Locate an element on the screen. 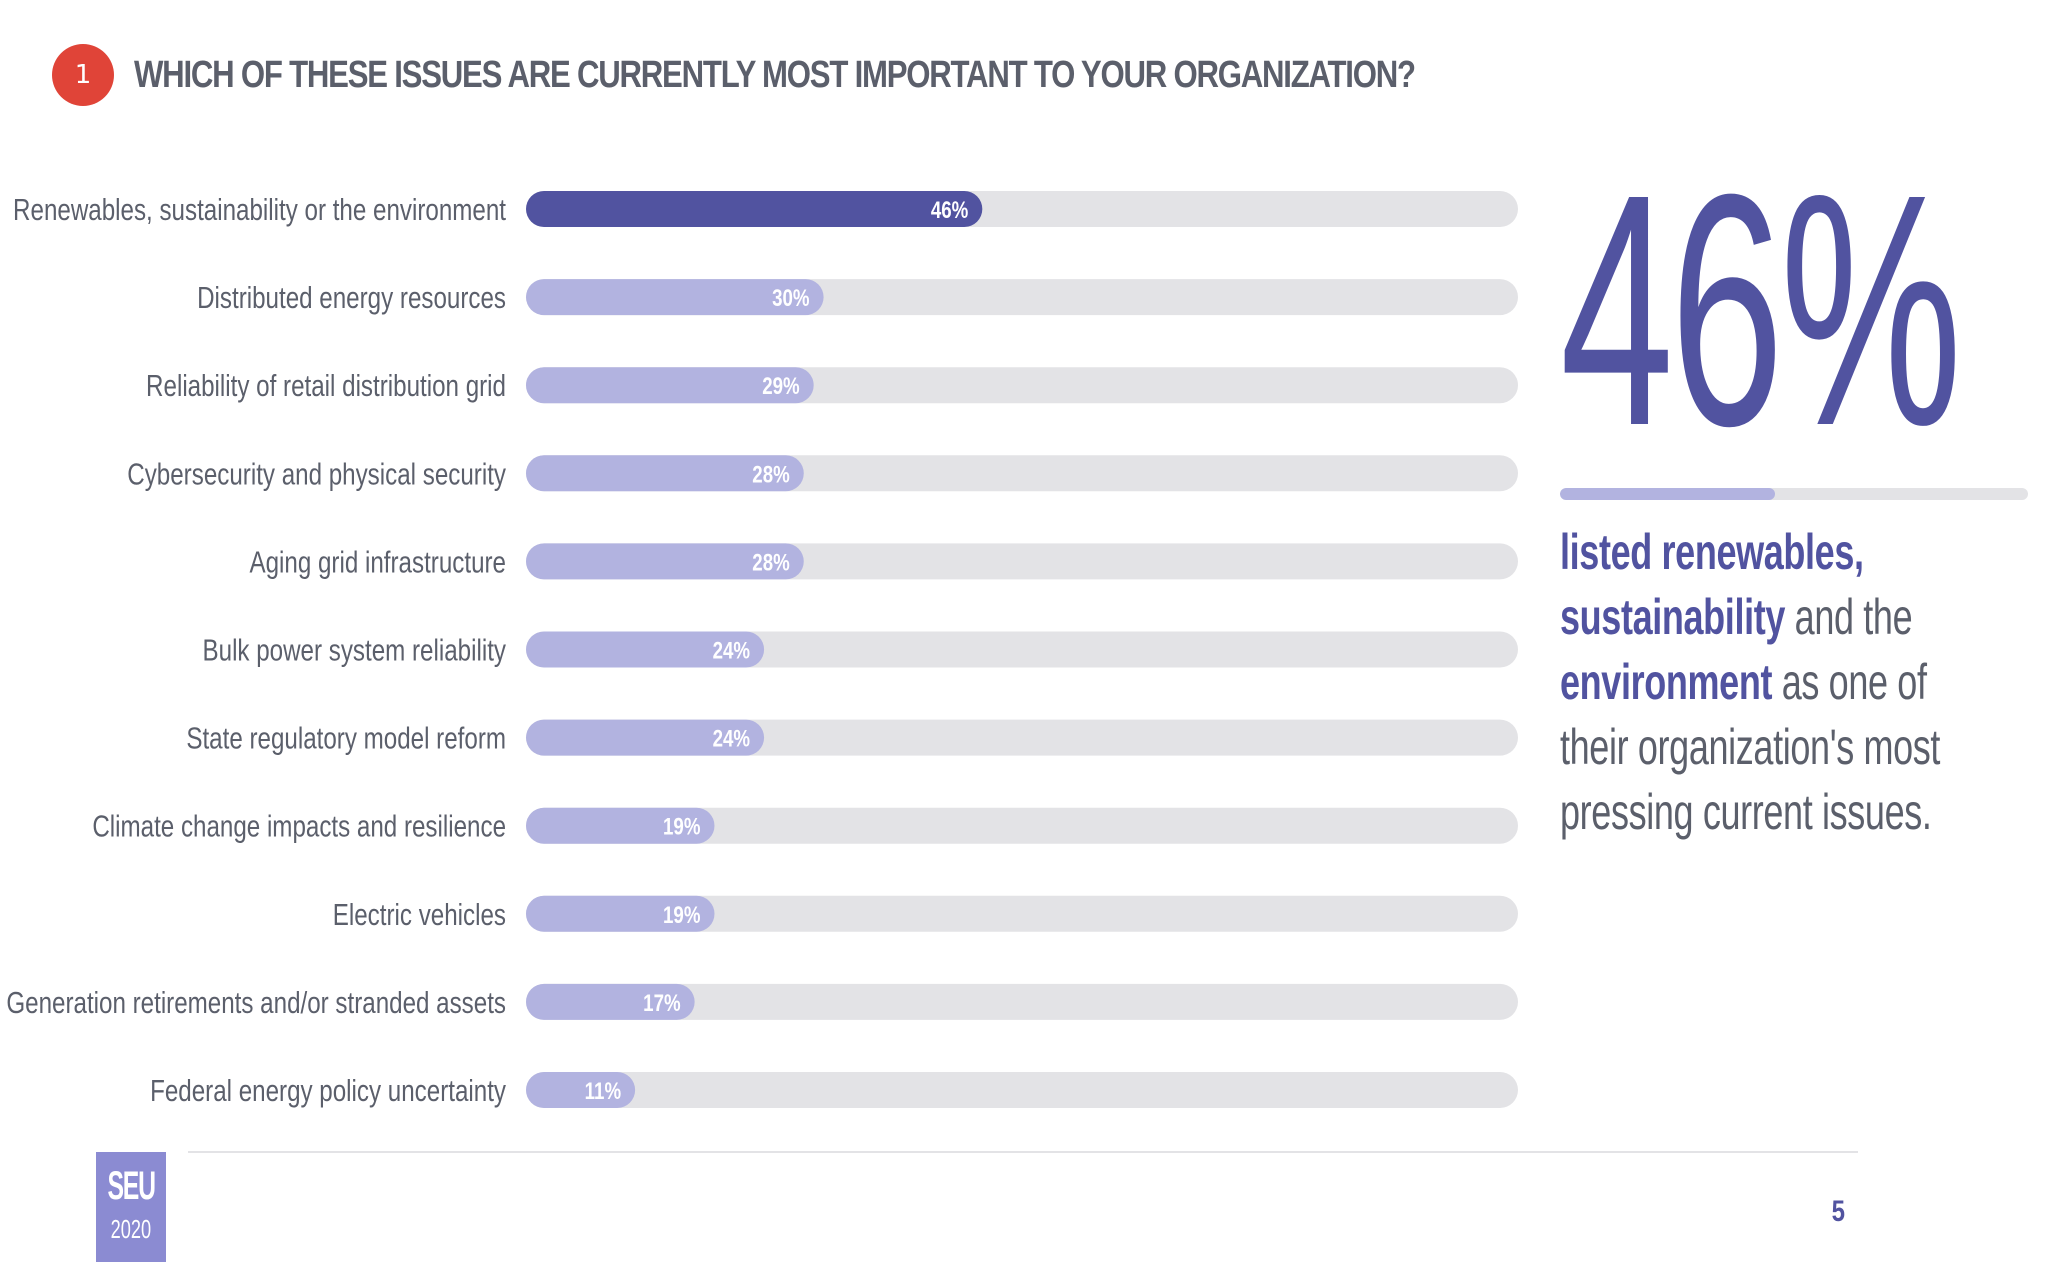 The image size is (2051, 1262). callout-emphasis-3: environment is located at coordinates (1666, 682).